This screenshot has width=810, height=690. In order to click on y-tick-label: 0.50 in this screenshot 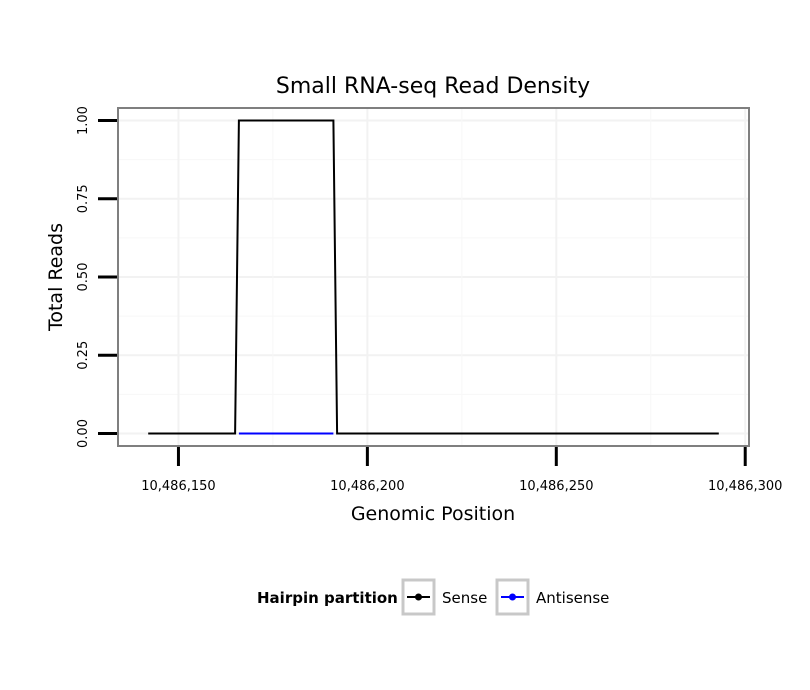, I will do `click(83, 277)`.